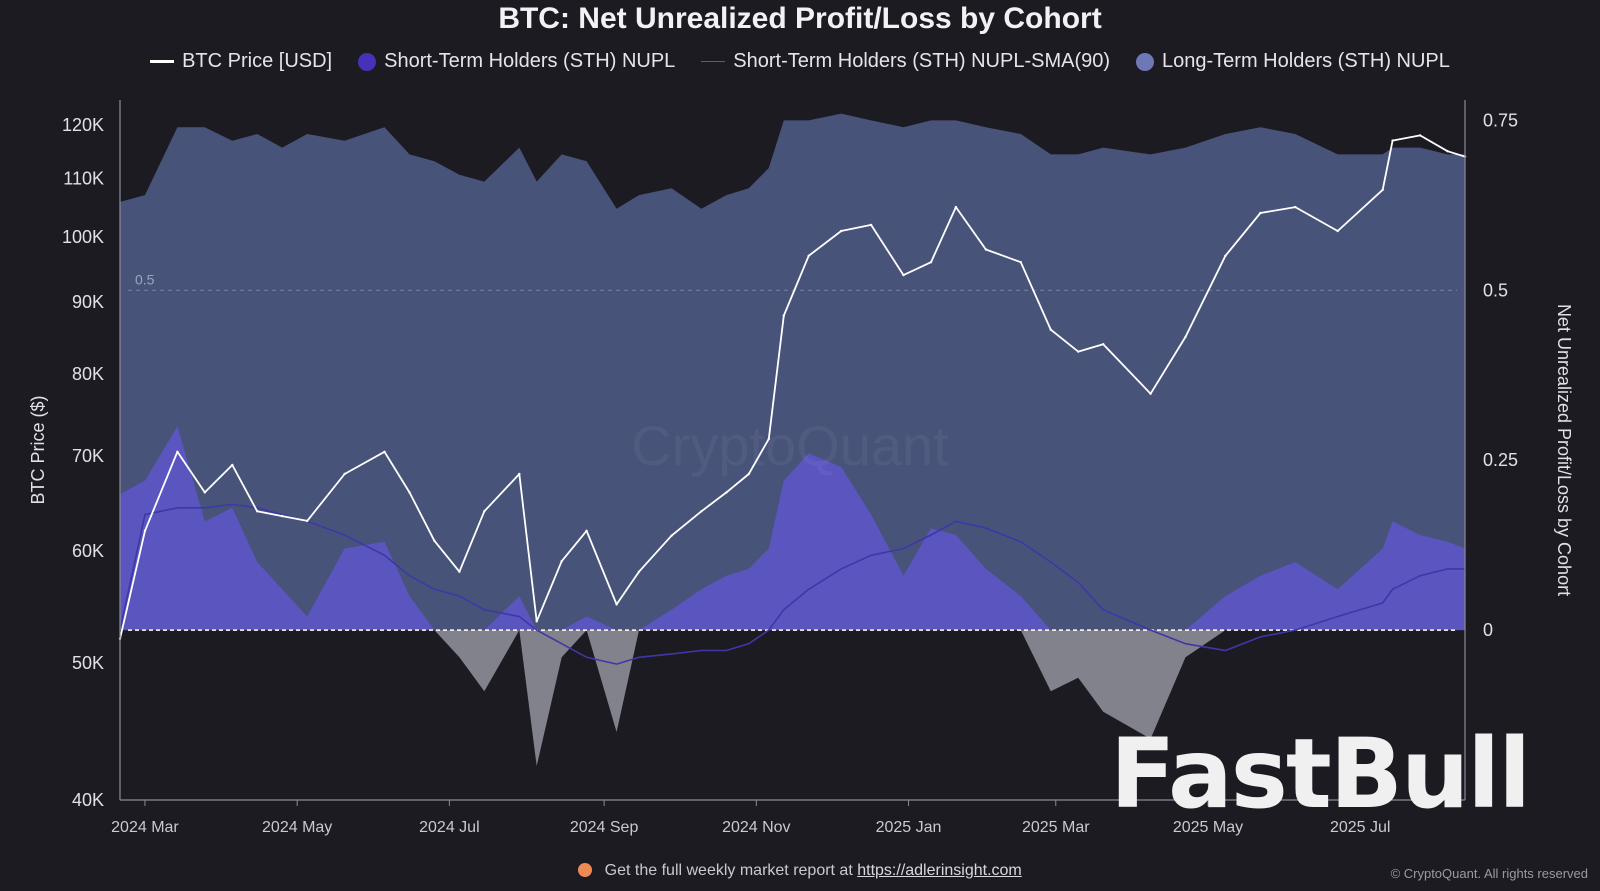  I want to click on x-tick-label: 2025 Jul, so click(1360, 827).